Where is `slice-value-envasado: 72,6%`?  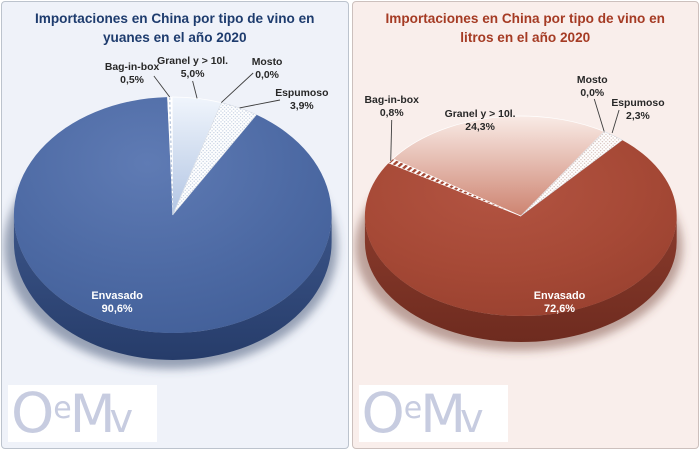 slice-value-envasado: 72,6% is located at coordinates (559, 309).